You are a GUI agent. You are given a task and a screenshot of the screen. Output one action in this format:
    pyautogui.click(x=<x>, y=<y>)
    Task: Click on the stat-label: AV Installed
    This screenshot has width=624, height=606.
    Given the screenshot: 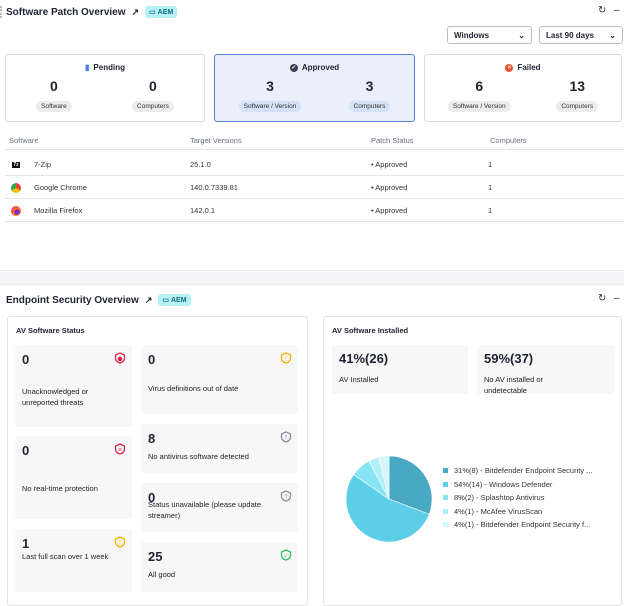 What is the action you would take?
    pyautogui.click(x=359, y=379)
    